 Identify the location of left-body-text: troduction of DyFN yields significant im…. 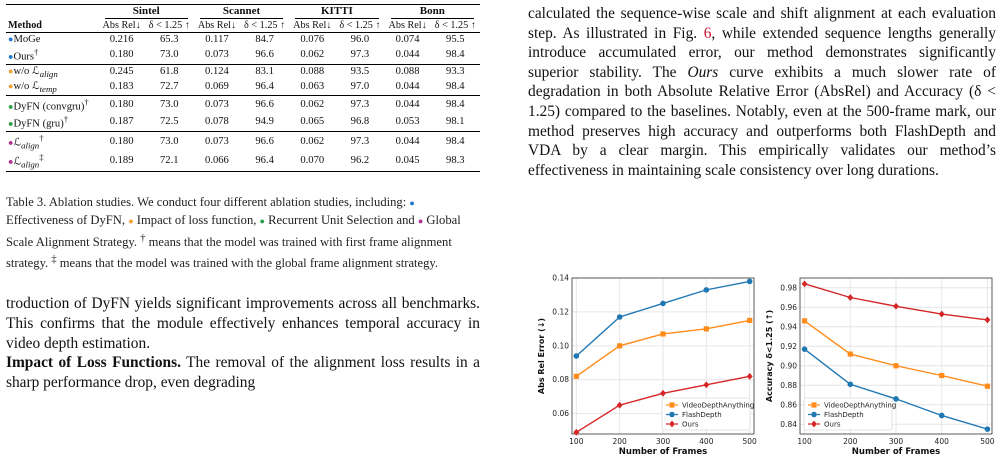
(243, 343).